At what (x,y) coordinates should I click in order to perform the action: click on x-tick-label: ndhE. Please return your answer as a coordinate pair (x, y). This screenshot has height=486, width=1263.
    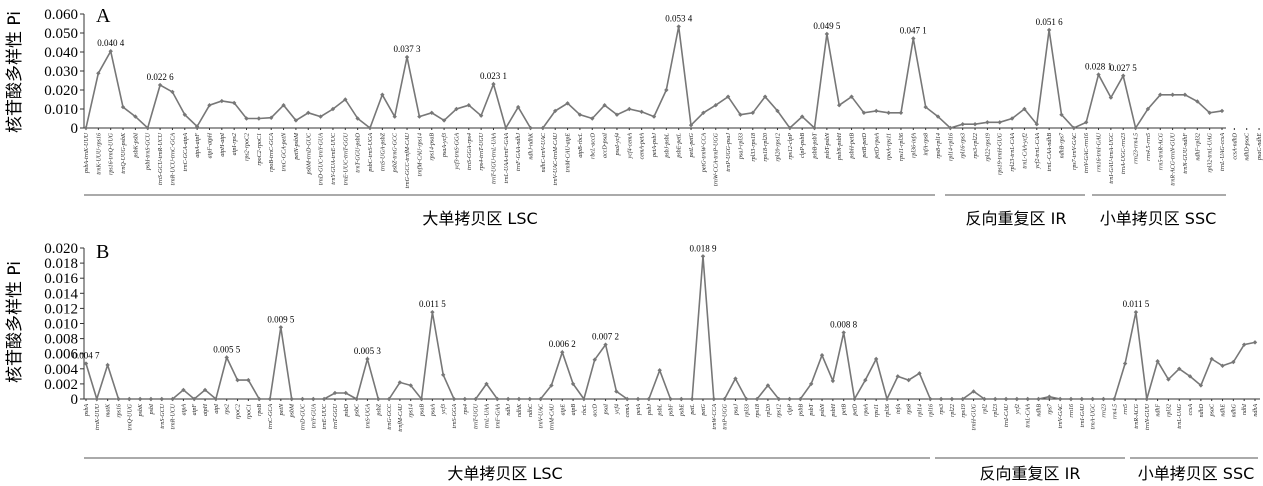
    Looking at the image, I should click on (1224, 410).